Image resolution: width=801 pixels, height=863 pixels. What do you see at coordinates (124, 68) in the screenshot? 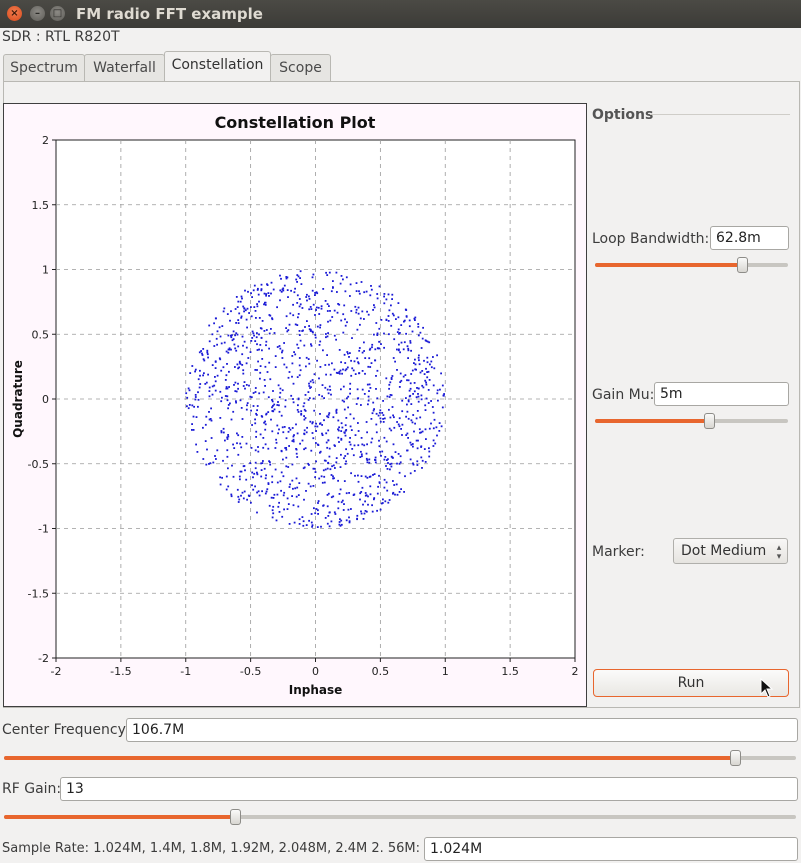
I see `tab-waterfall: Waterfall` at bounding box center [124, 68].